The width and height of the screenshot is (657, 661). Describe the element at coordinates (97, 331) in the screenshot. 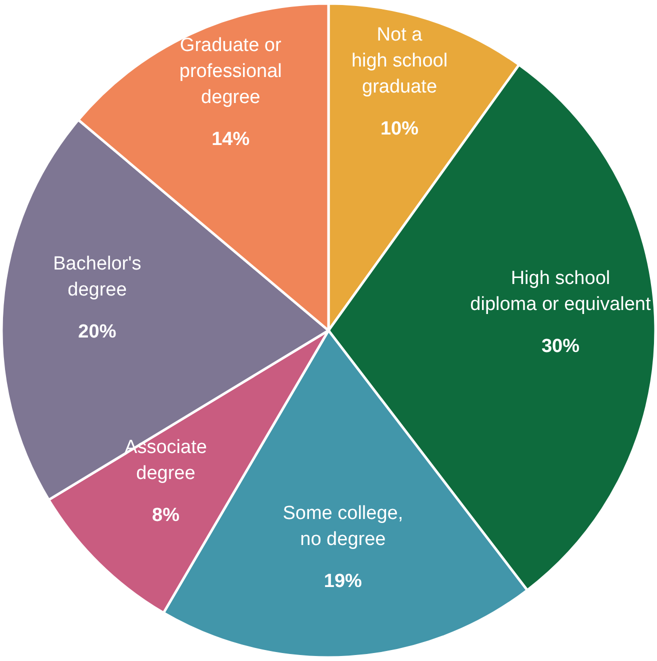

I see `data-label: 20%` at that location.